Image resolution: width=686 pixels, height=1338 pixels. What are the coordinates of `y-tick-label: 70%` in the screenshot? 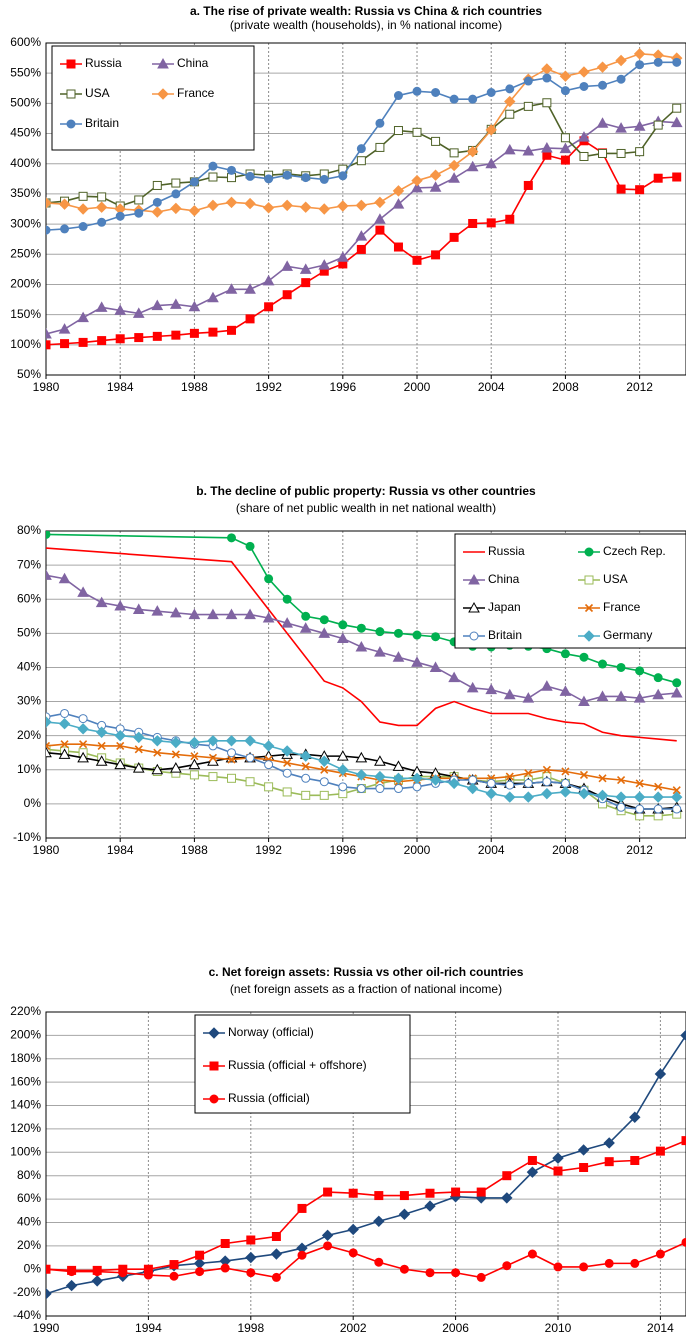 It's located at (29, 564).